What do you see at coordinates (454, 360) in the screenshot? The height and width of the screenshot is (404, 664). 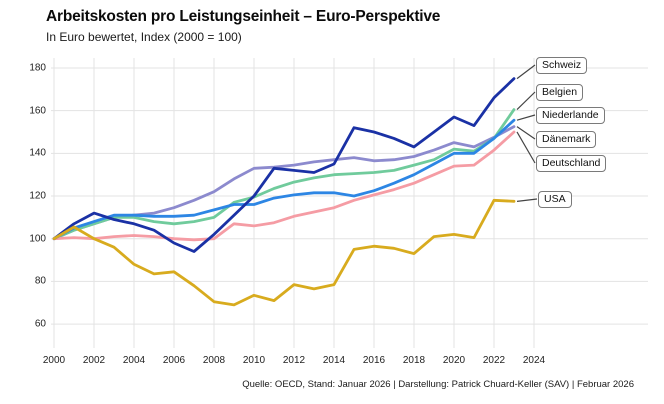 I see `x-tick-label: 2020` at bounding box center [454, 360].